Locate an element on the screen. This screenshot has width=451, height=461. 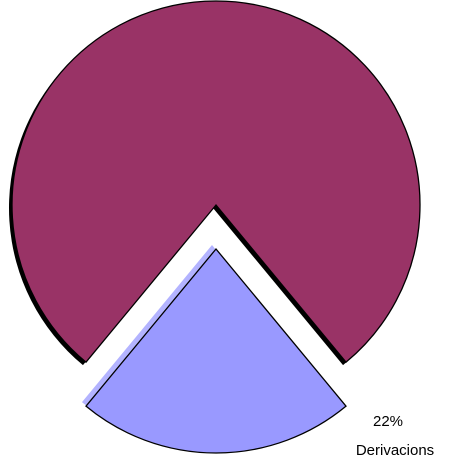
slice-category-label: Derivacions is located at coordinates (395, 450).